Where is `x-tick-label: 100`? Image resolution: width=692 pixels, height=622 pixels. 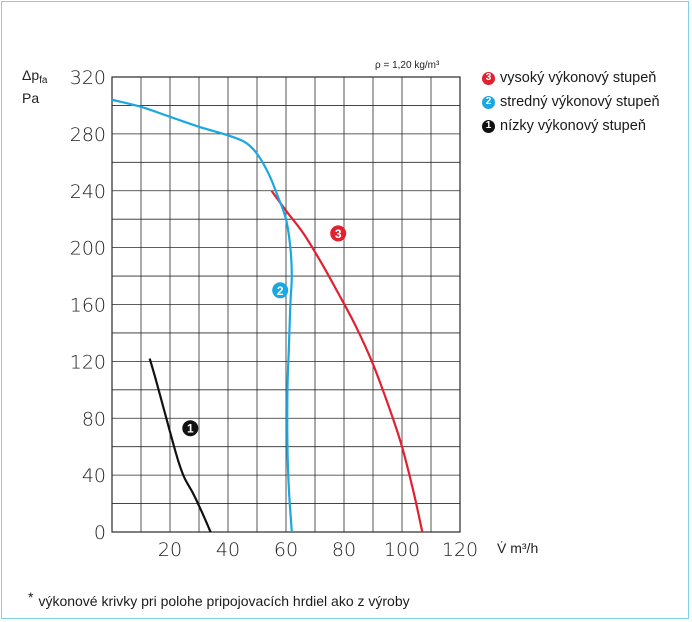 x-tick-label: 100 is located at coordinates (402, 550).